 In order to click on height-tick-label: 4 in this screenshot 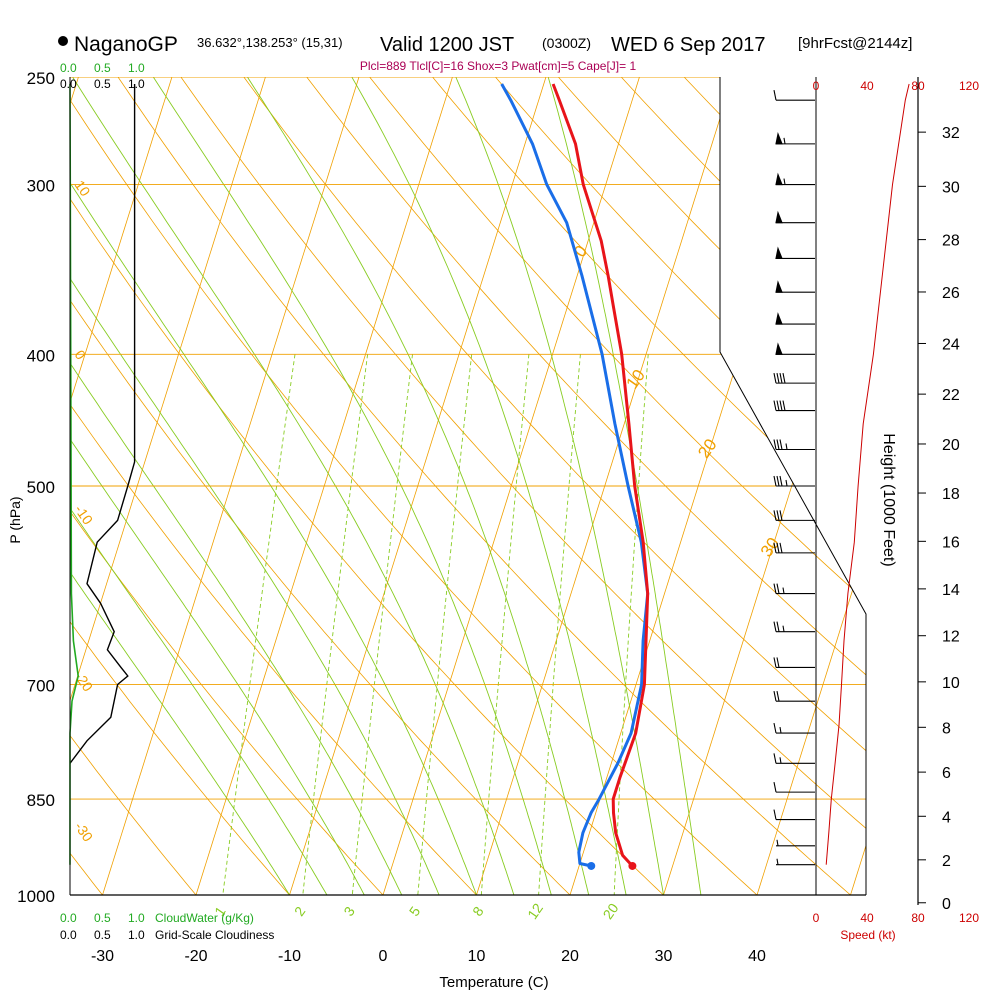, I will do `click(946, 817)`.